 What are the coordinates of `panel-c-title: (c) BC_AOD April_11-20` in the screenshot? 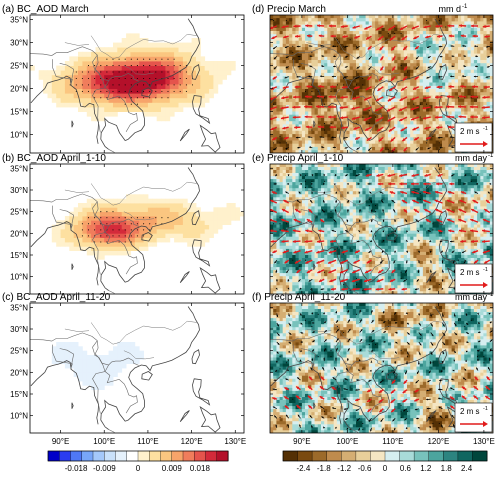 It's located at (56, 297).